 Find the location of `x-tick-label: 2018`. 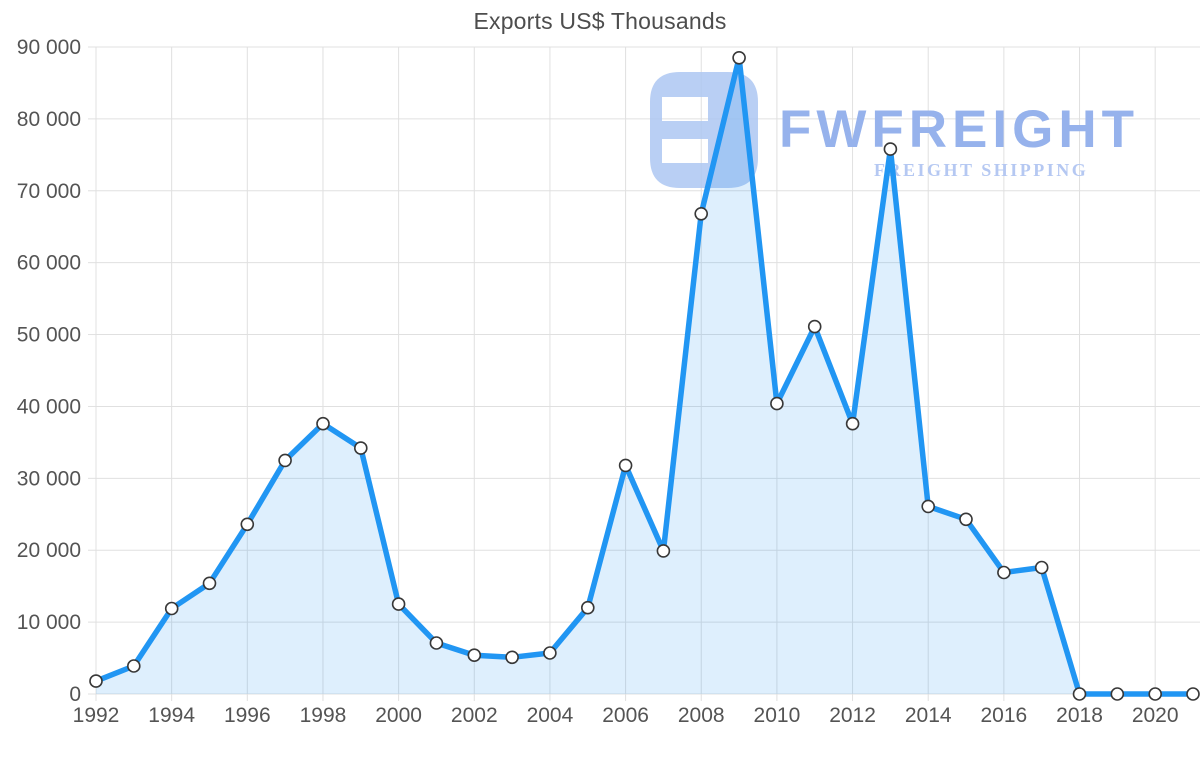

x-tick-label: 2018 is located at coordinates (1079, 715).